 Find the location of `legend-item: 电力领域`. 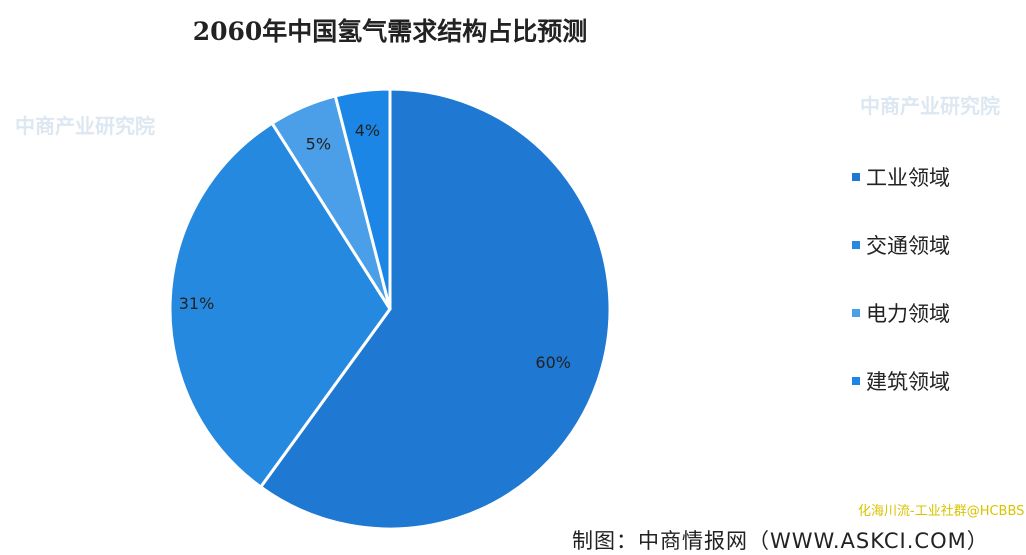

legend-item: 电力领域 is located at coordinates (901, 313).